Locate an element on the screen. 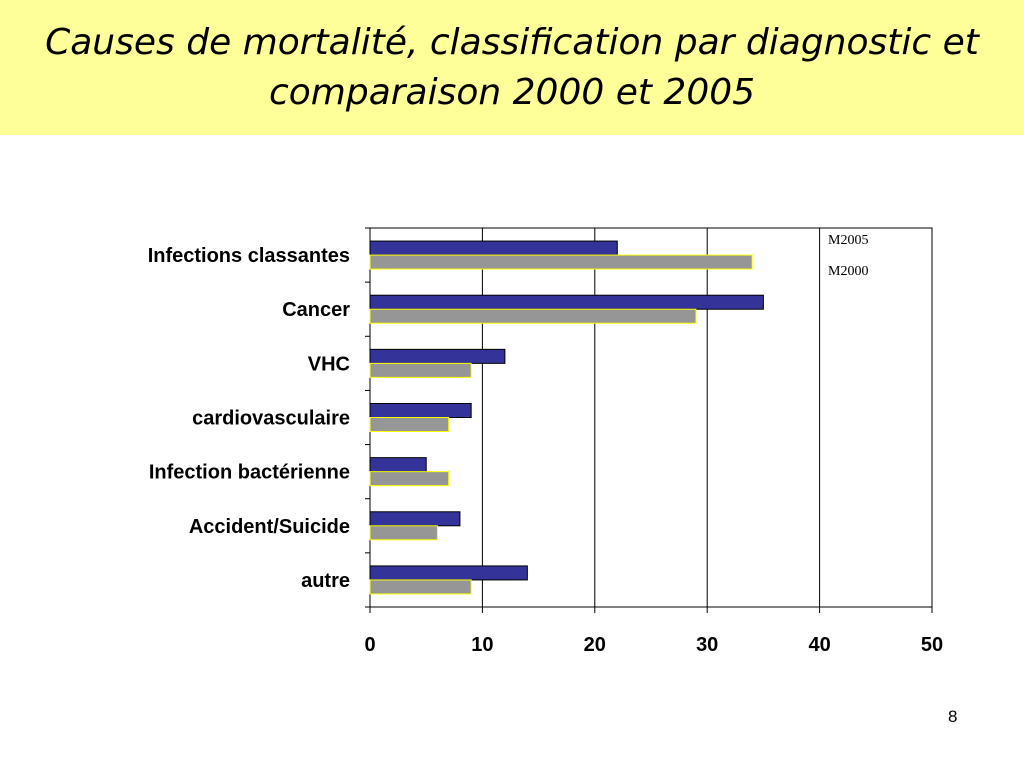  category-label: cardiovasculaire is located at coordinates (271, 419).